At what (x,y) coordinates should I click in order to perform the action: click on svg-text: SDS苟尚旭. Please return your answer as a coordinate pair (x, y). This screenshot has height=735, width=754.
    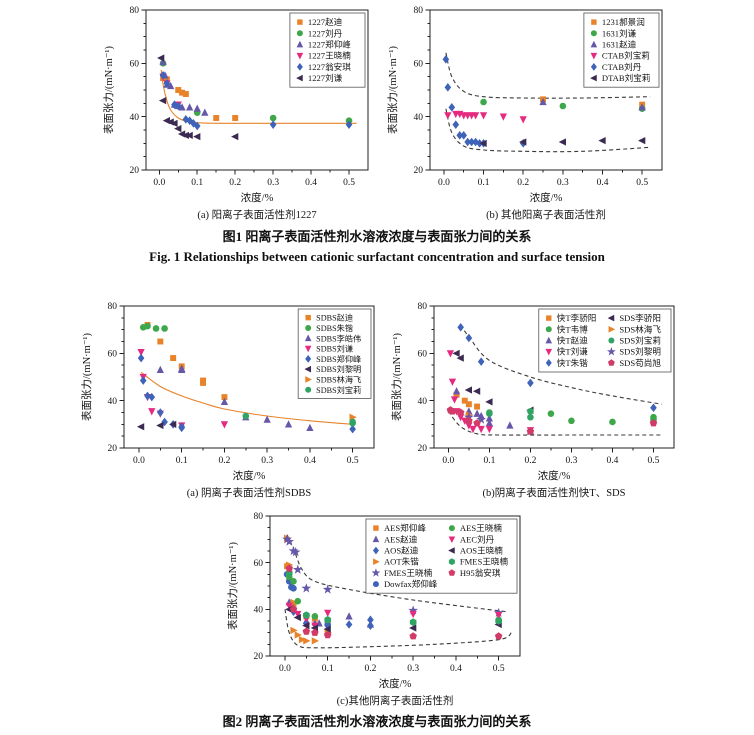
    Looking at the image, I should click on (640, 362).